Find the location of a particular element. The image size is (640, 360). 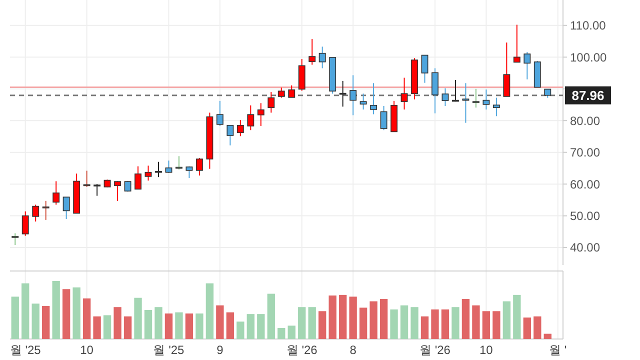

ref-line-label: 87.96 is located at coordinates (588, 95).